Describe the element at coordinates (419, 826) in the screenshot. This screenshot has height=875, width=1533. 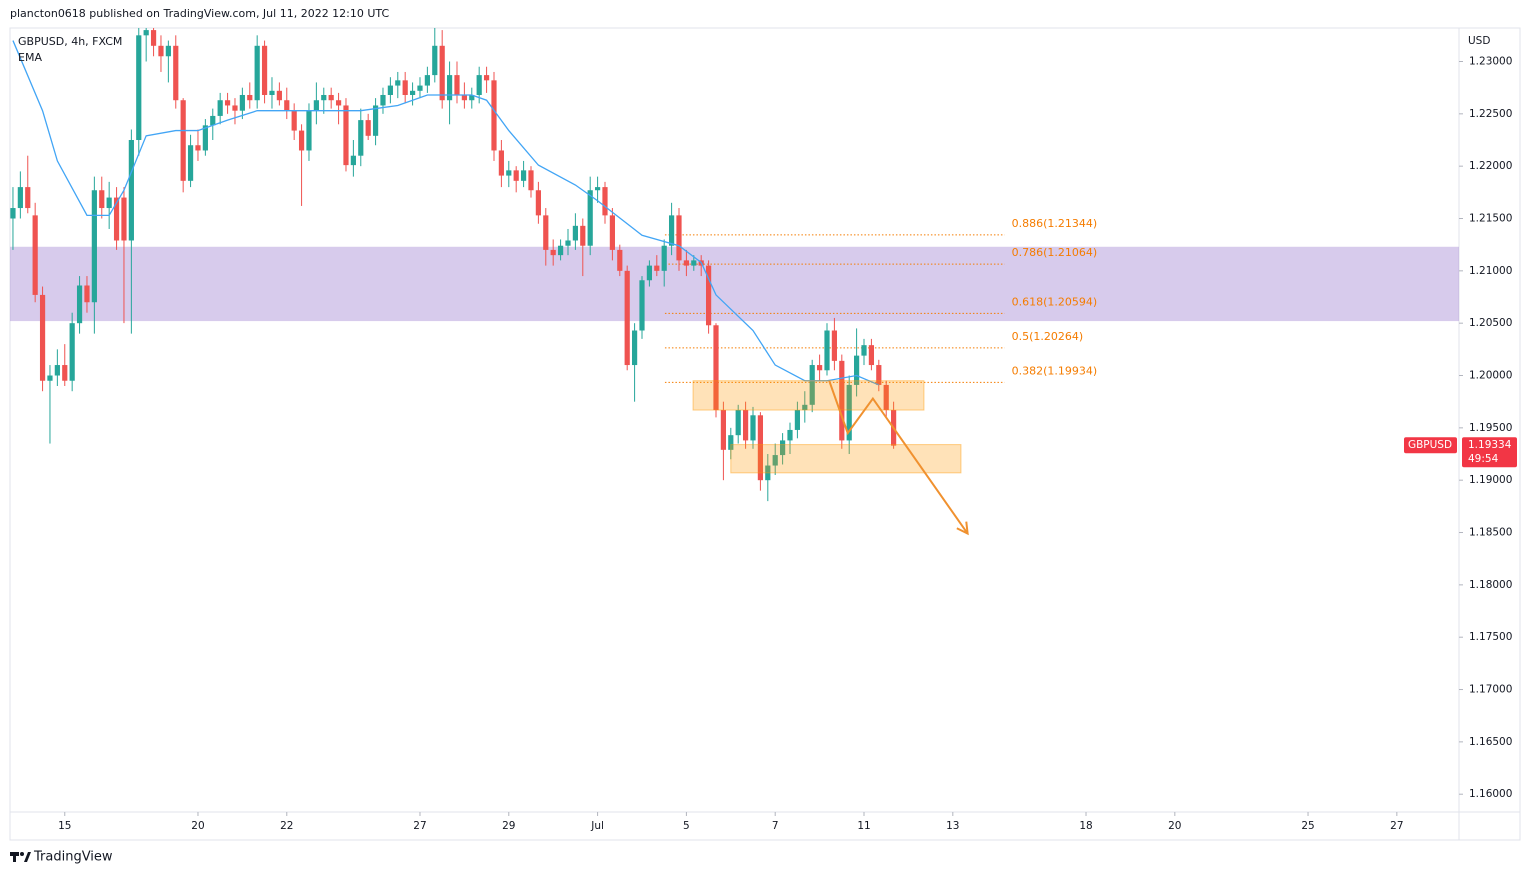
I see `x-tick-label: 27` at that location.